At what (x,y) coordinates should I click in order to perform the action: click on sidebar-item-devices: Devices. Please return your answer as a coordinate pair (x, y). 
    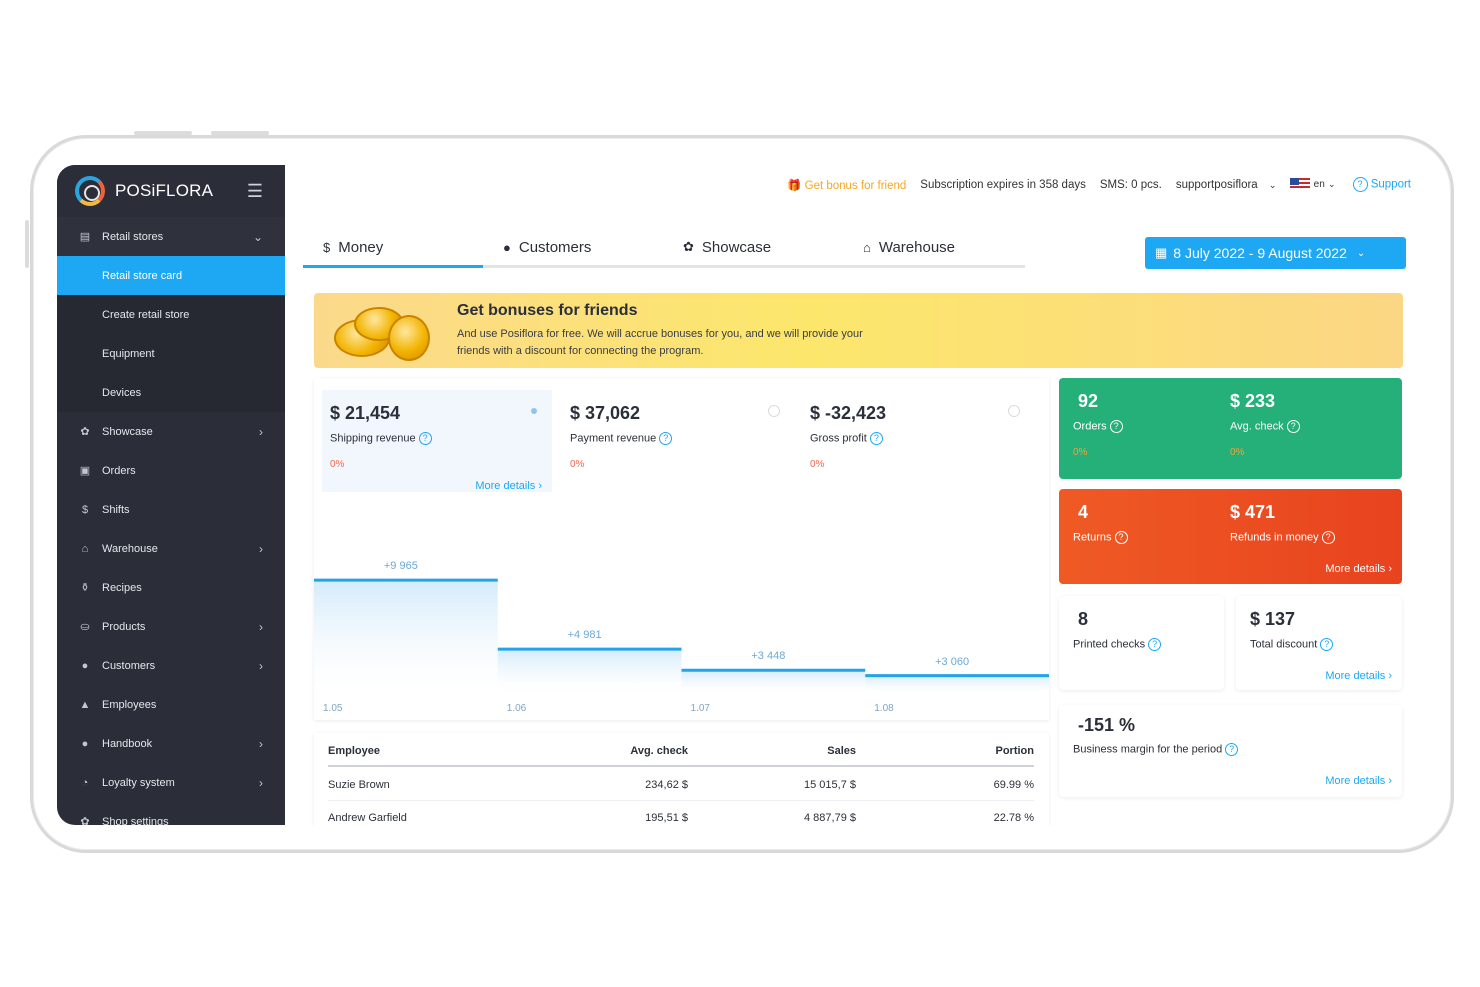
    Looking at the image, I should click on (171, 392).